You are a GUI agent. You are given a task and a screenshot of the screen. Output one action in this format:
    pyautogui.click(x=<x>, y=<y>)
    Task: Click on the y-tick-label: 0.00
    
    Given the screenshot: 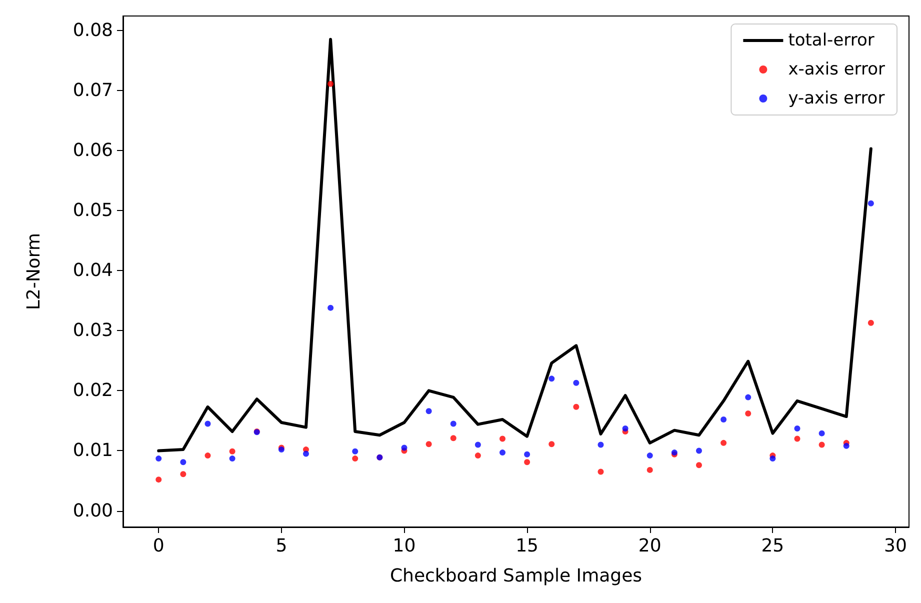 What is the action you would take?
    pyautogui.click(x=92, y=511)
    